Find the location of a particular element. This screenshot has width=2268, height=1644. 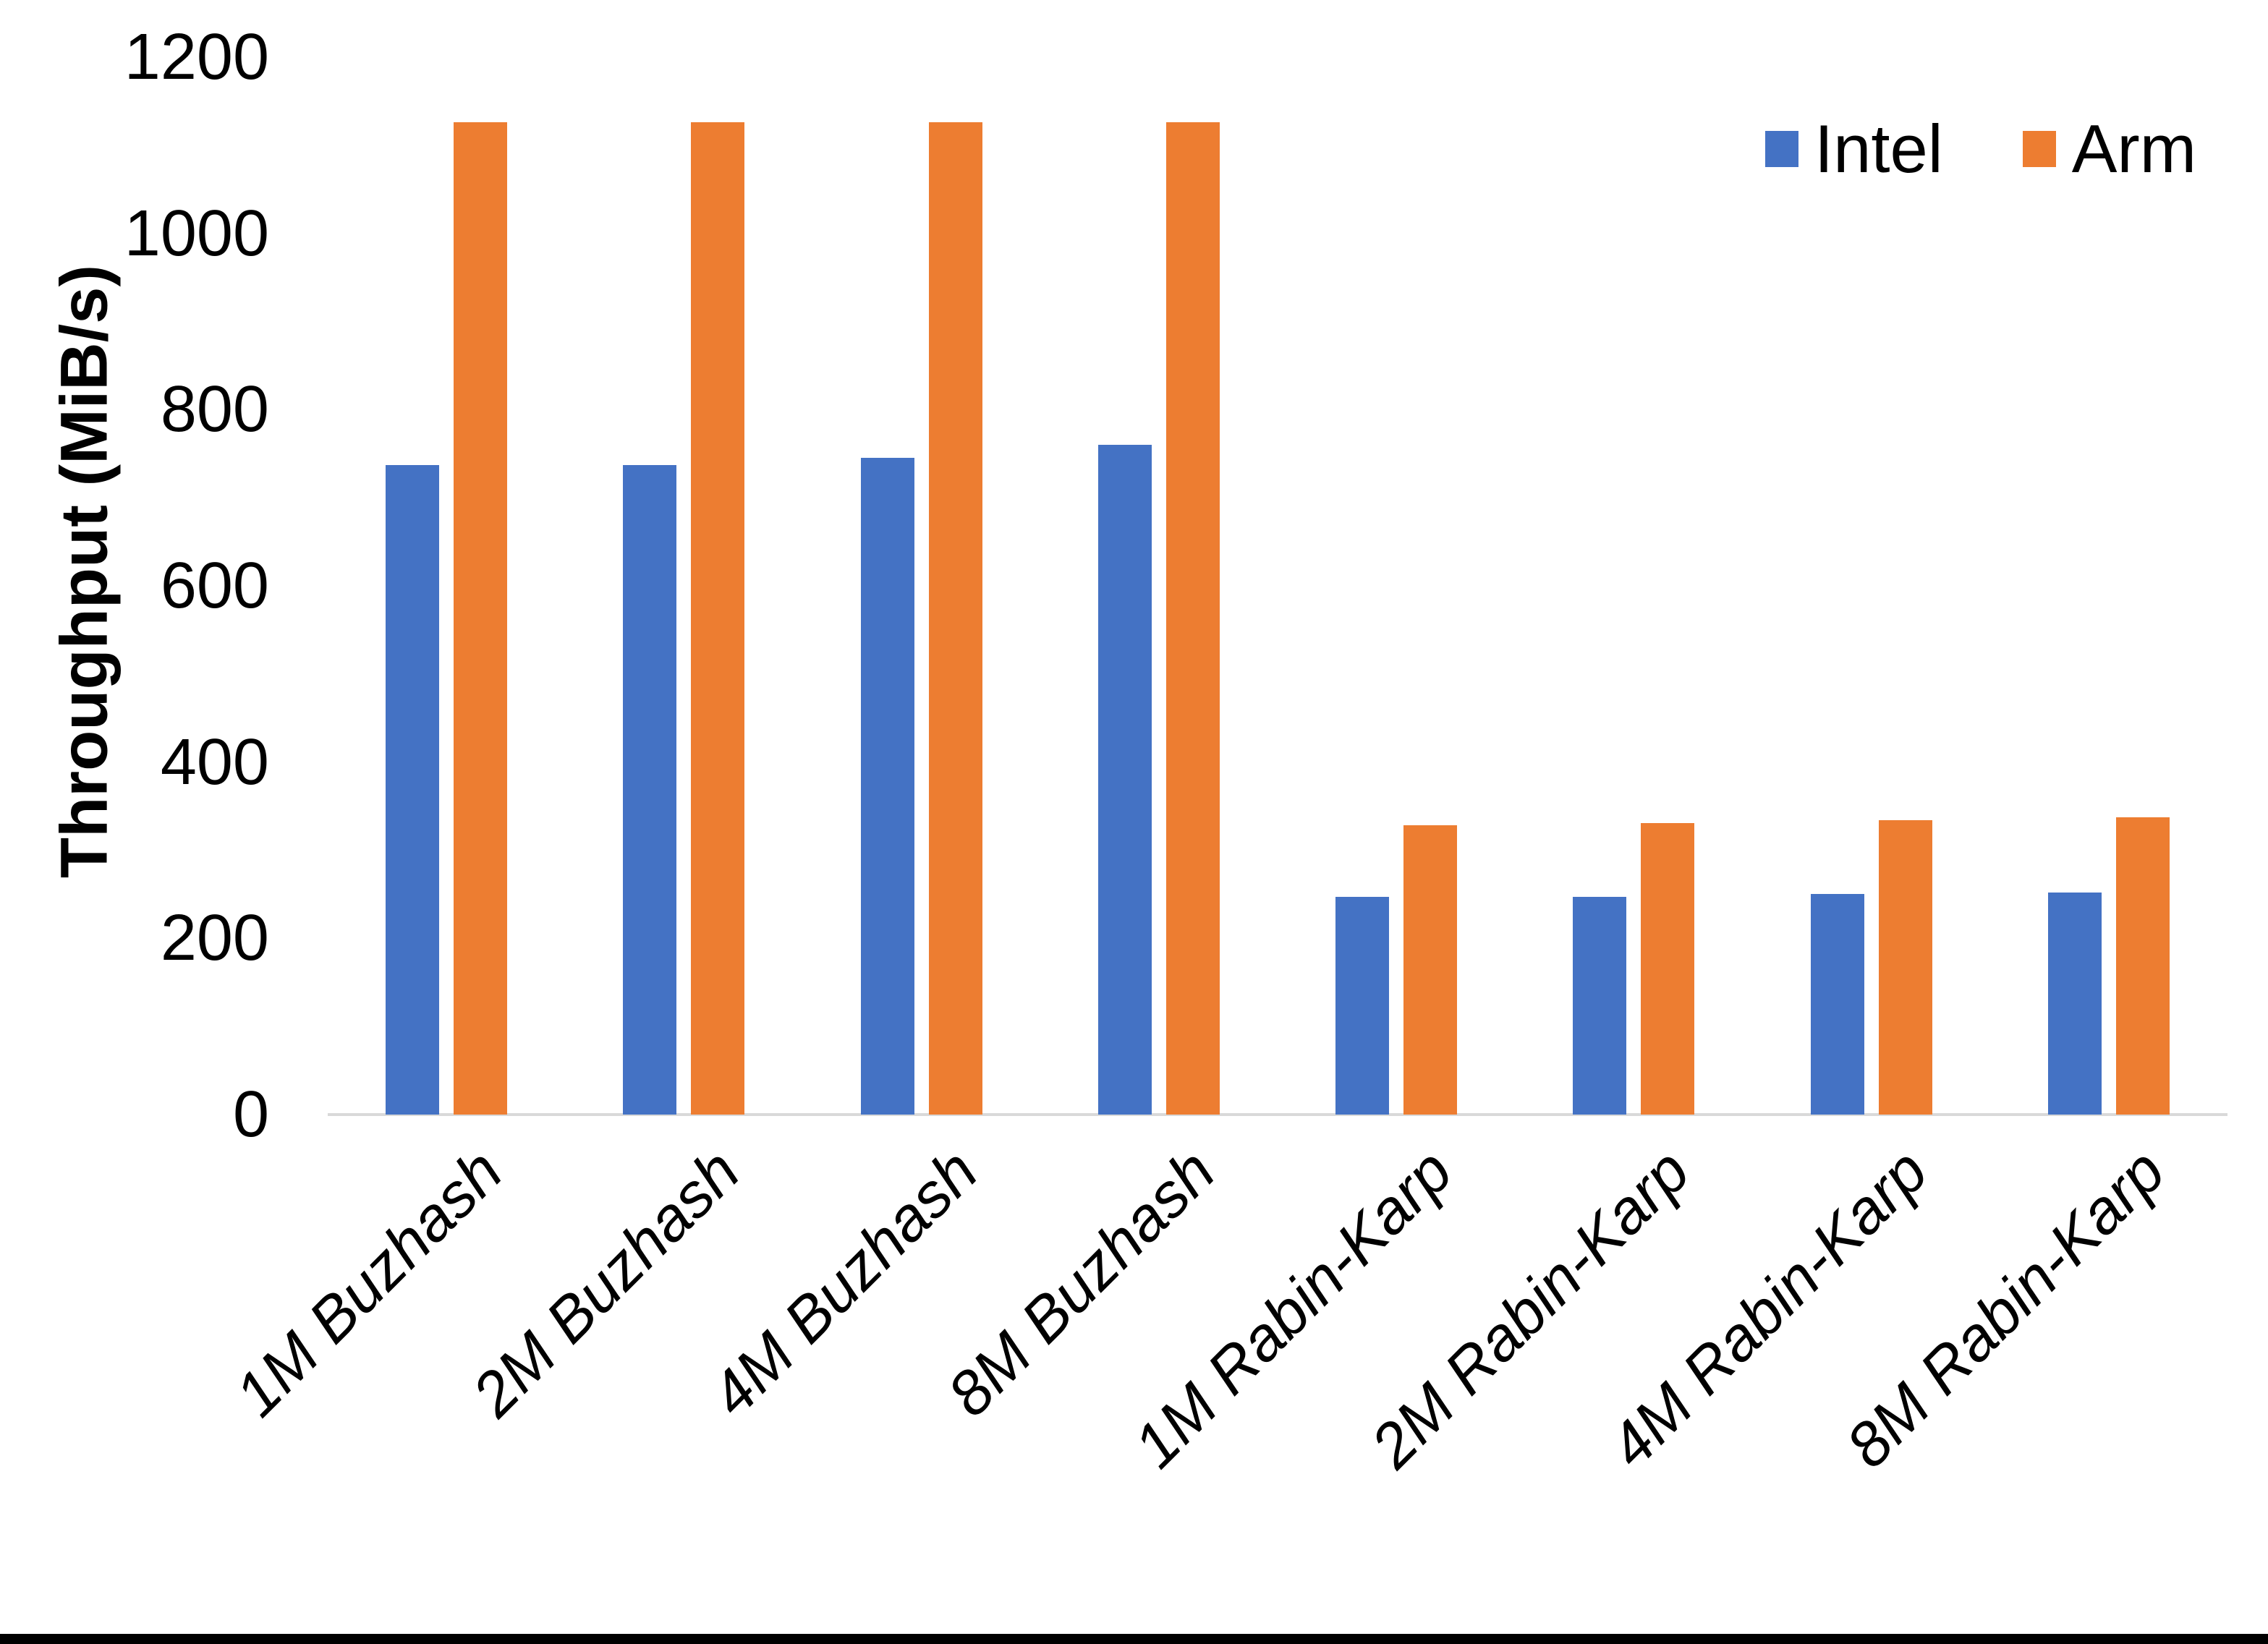

bar-intel-2m-rabin-karp is located at coordinates (1600, 1006).